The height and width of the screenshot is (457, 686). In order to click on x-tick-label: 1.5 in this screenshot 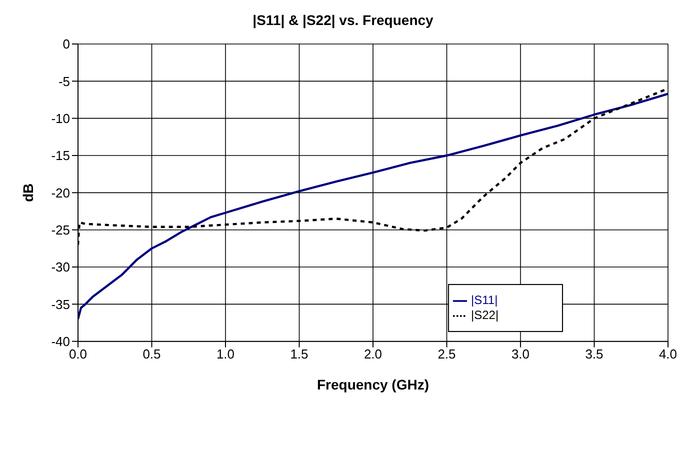, I will do `click(299, 354)`.